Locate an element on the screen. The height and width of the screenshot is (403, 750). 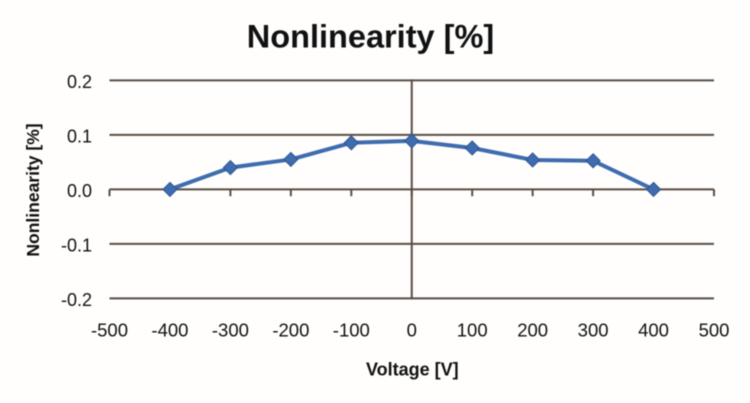
svg-text: -300 is located at coordinates (230, 330).